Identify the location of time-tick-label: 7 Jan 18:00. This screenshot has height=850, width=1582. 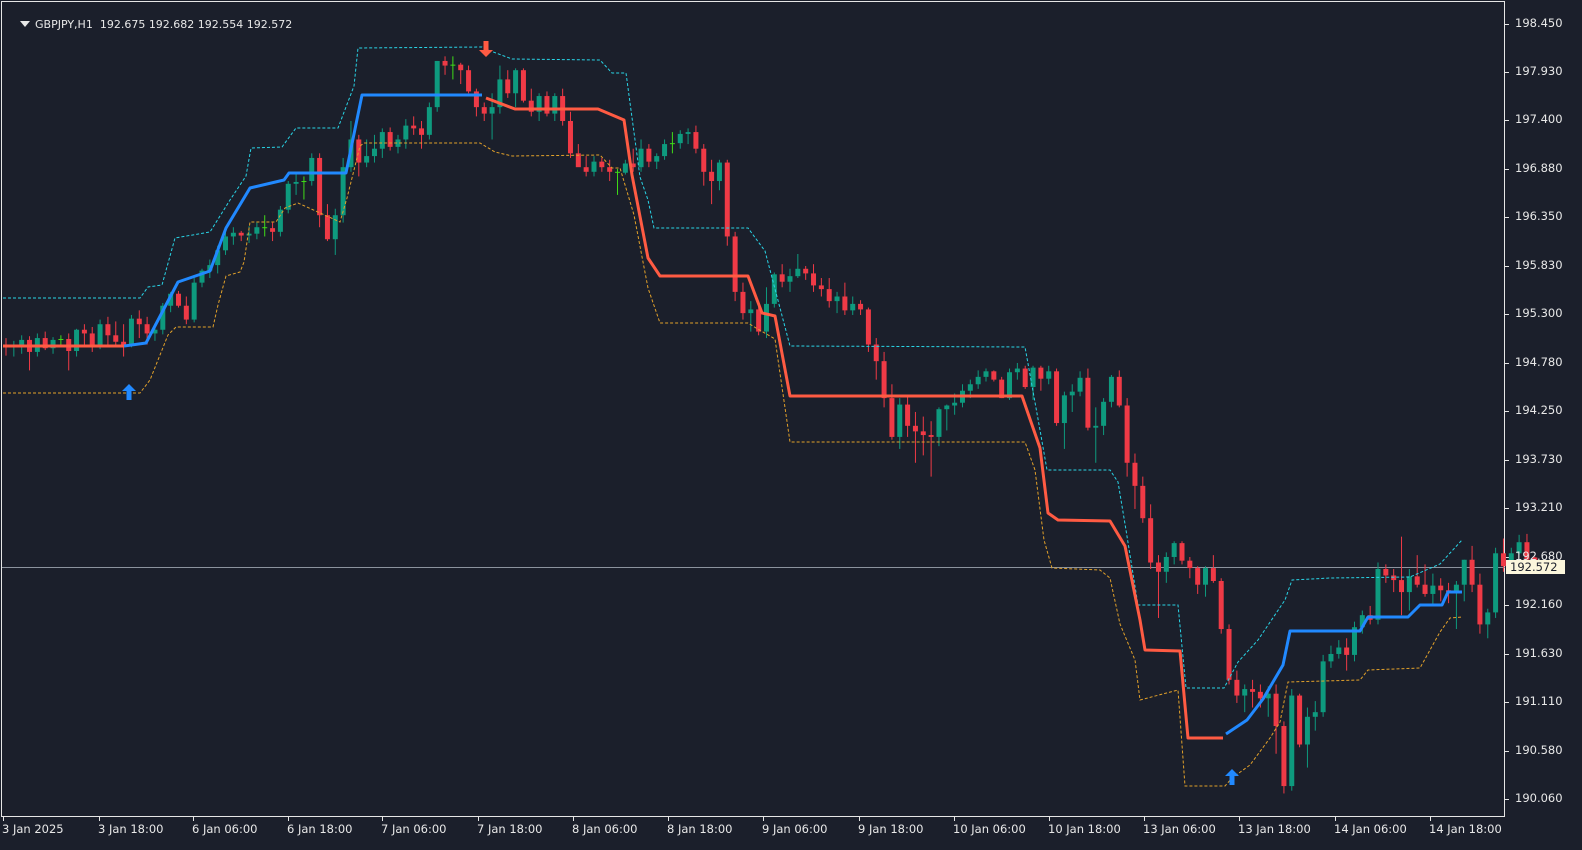
(510, 829).